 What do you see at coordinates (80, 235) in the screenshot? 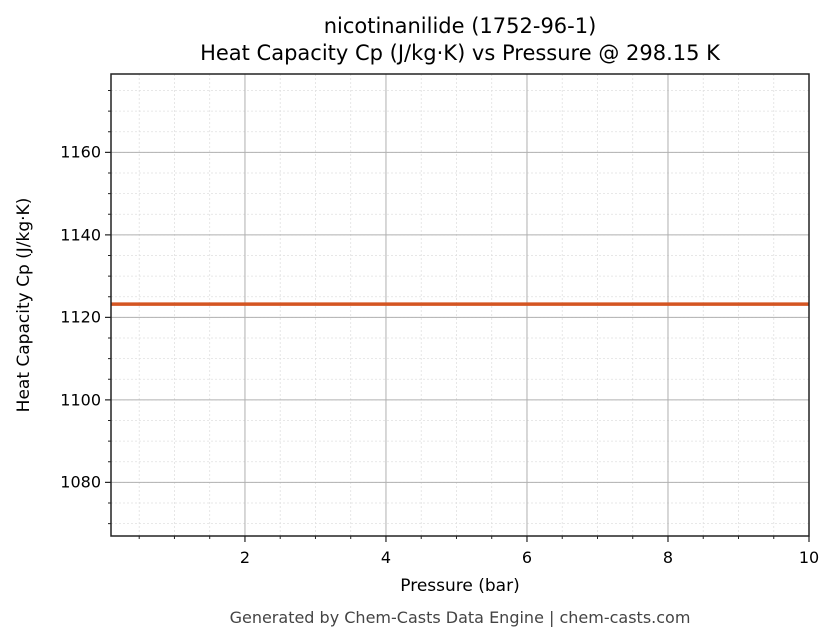
I see `y-tick-label: 1140` at bounding box center [80, 235].